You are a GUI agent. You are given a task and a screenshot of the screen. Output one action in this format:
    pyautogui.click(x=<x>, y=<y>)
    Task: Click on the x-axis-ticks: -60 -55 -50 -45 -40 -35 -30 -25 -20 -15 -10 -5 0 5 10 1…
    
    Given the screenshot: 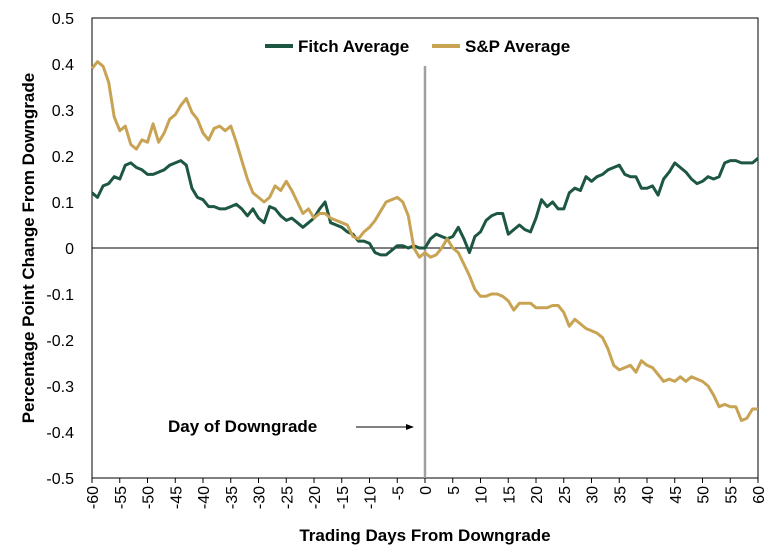 What is the action you would take?
    pyautogui.click(x=426, y=493)
    